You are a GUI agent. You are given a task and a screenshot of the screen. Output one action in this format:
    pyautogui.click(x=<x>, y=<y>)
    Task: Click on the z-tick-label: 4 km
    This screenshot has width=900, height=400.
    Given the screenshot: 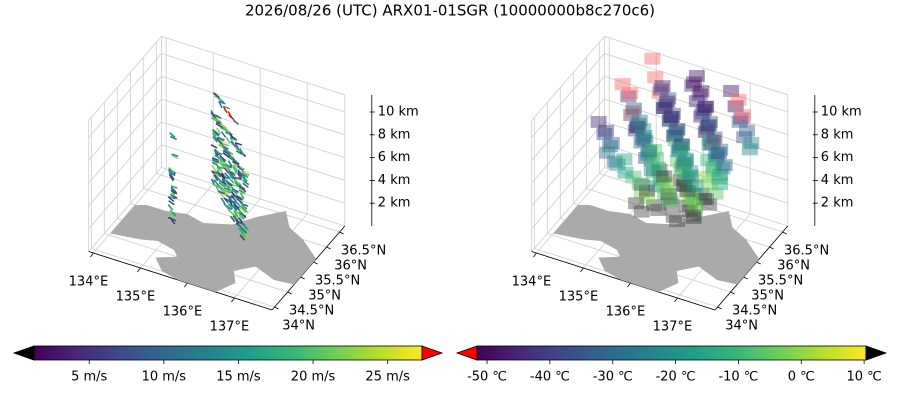 What is the action you would take?
    pyautogui.click(x=394, y=180)
    